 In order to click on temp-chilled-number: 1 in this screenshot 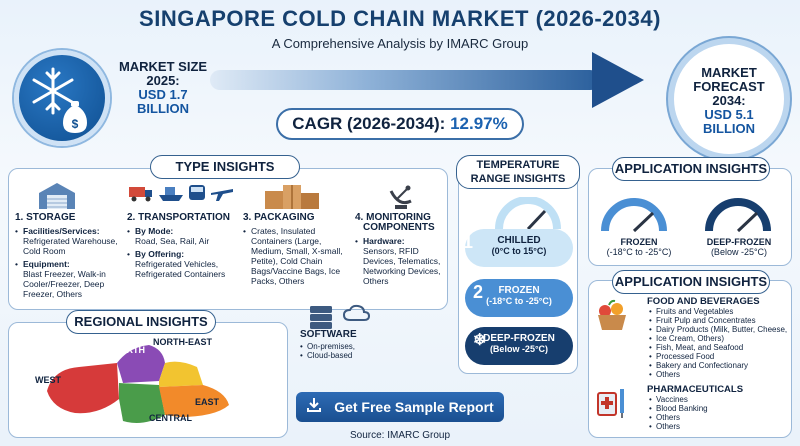, I will do `click(468, 242)`.